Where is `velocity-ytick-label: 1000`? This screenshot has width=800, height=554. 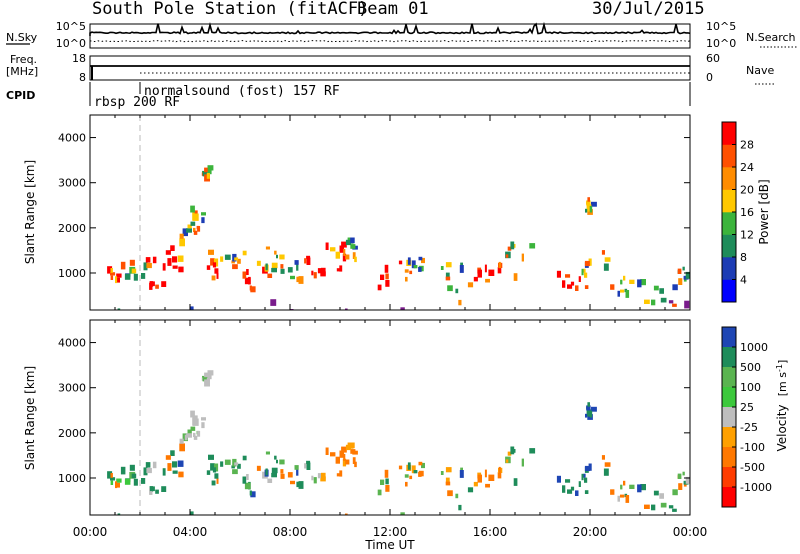
velocity-ytick-label: 1000 is located at coordinates (72, 478).